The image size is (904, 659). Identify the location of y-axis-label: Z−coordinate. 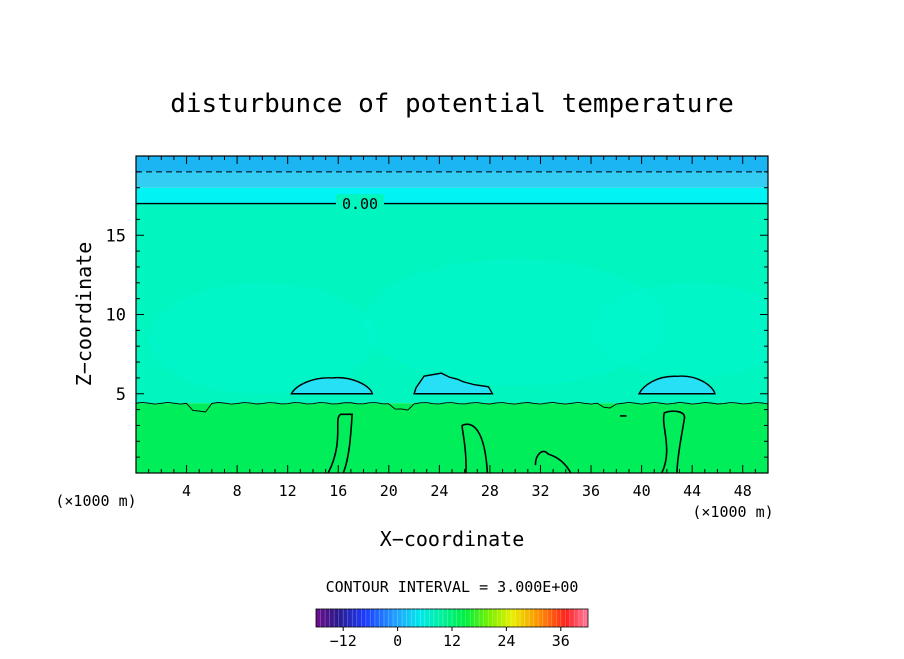
(84, 314).